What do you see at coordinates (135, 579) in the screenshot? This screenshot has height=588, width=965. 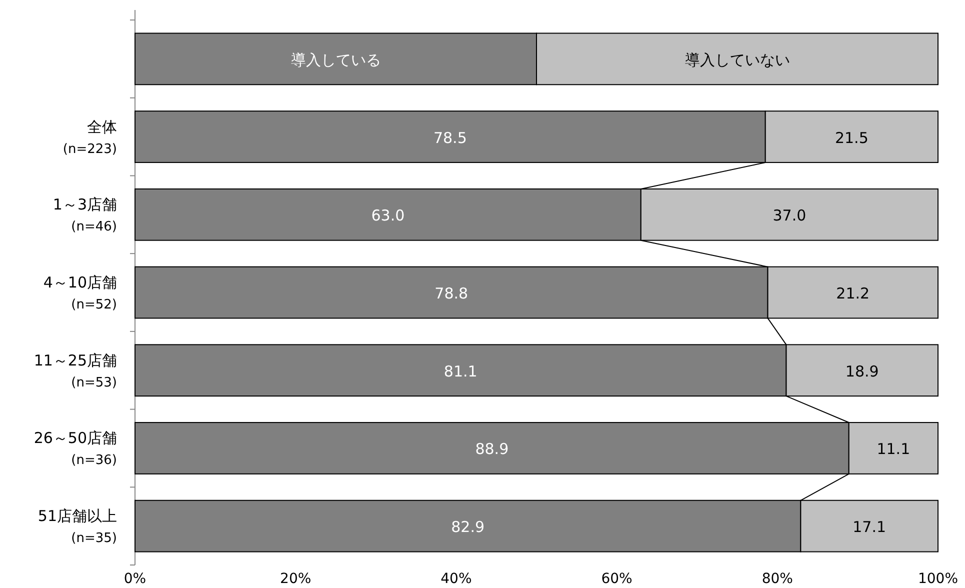 I see `x-tick-label: 0%` at bounding box center [135, 579].